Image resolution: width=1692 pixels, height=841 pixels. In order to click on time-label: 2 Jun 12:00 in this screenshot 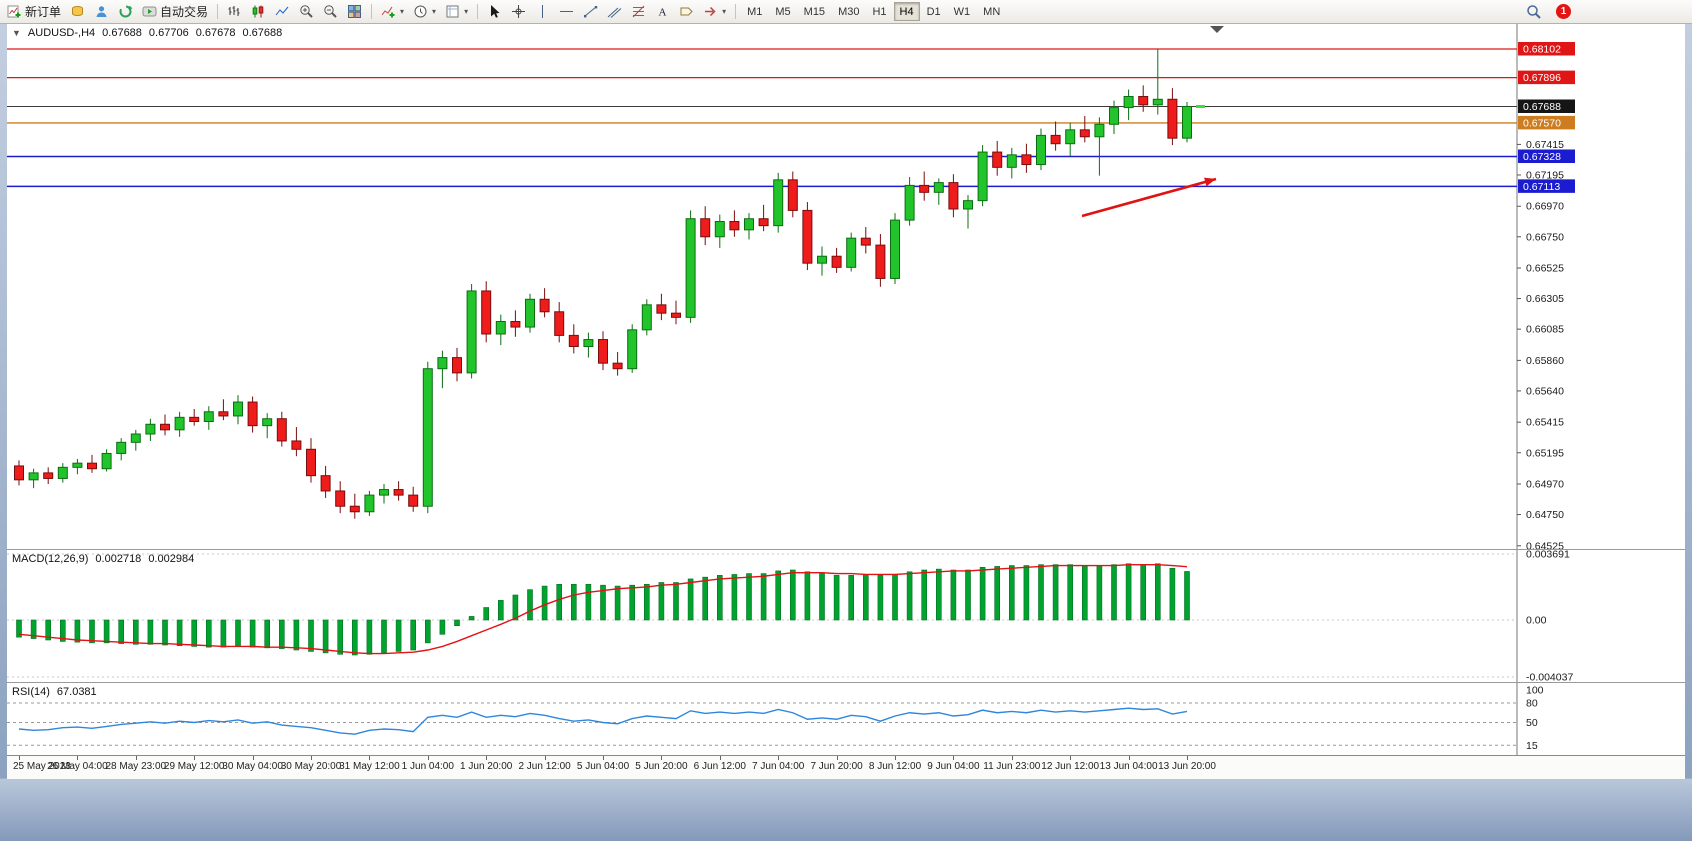, I will do `click(544, 766)`.